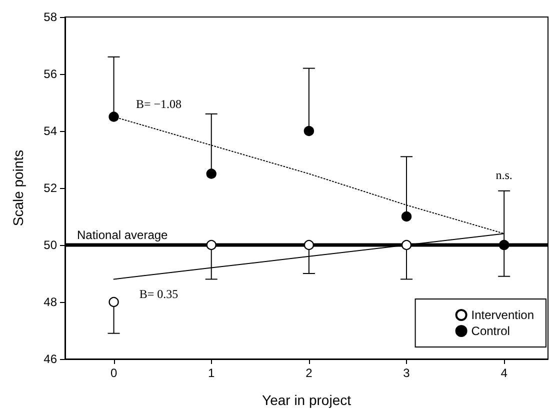  What do you see at coordinates (51, 131) in the screenshot?
I see `y-tick-label: 54` at bounding box center [51, 131].